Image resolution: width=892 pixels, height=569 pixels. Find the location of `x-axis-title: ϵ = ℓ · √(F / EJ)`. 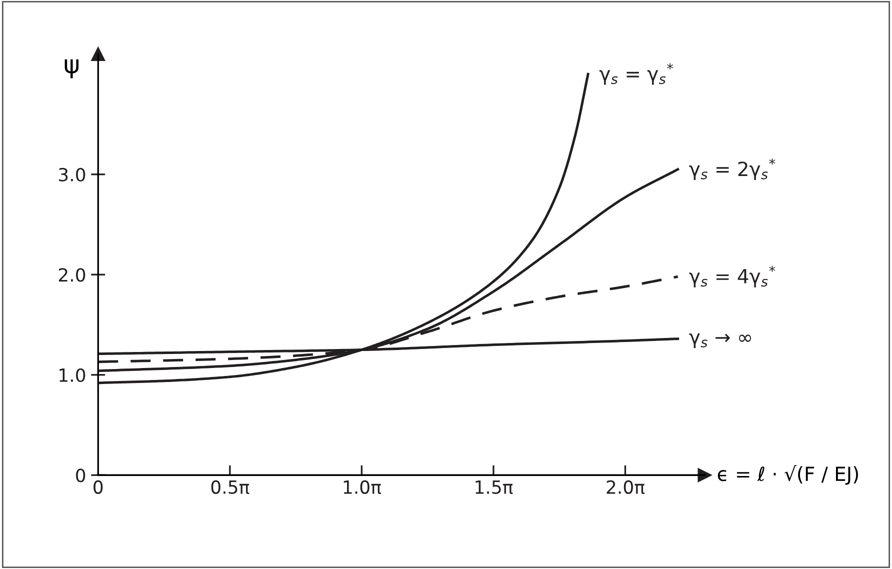

x-axis-title: ϵ = ℓ · √(F / EJ) is located at coordinates (788, 475).